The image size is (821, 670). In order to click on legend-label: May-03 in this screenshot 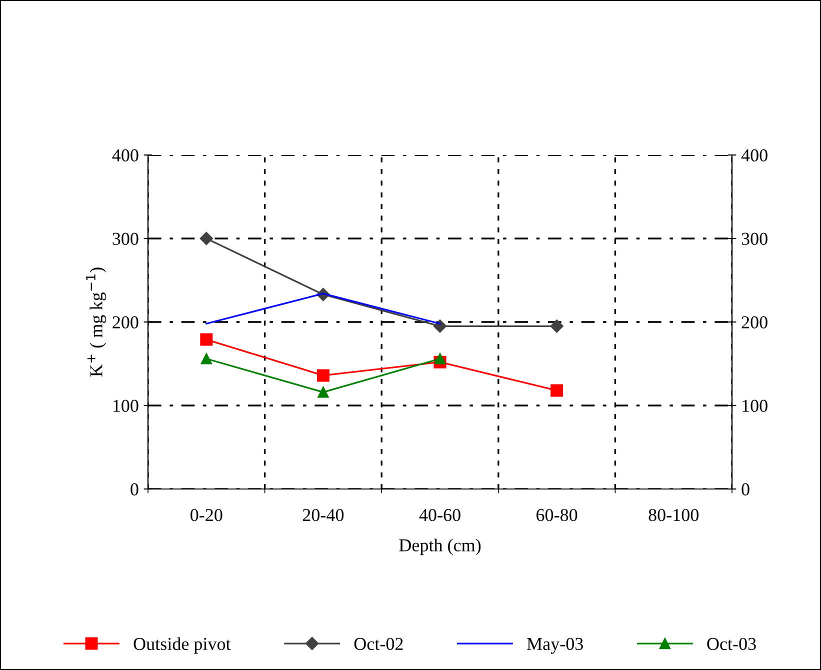, I will do `click(555, 646)`.